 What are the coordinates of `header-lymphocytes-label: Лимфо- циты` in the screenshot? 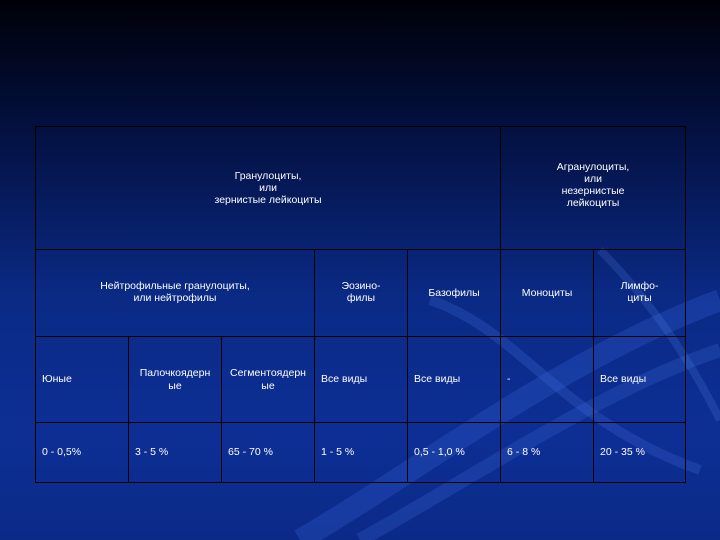 It's located at (639, 292).